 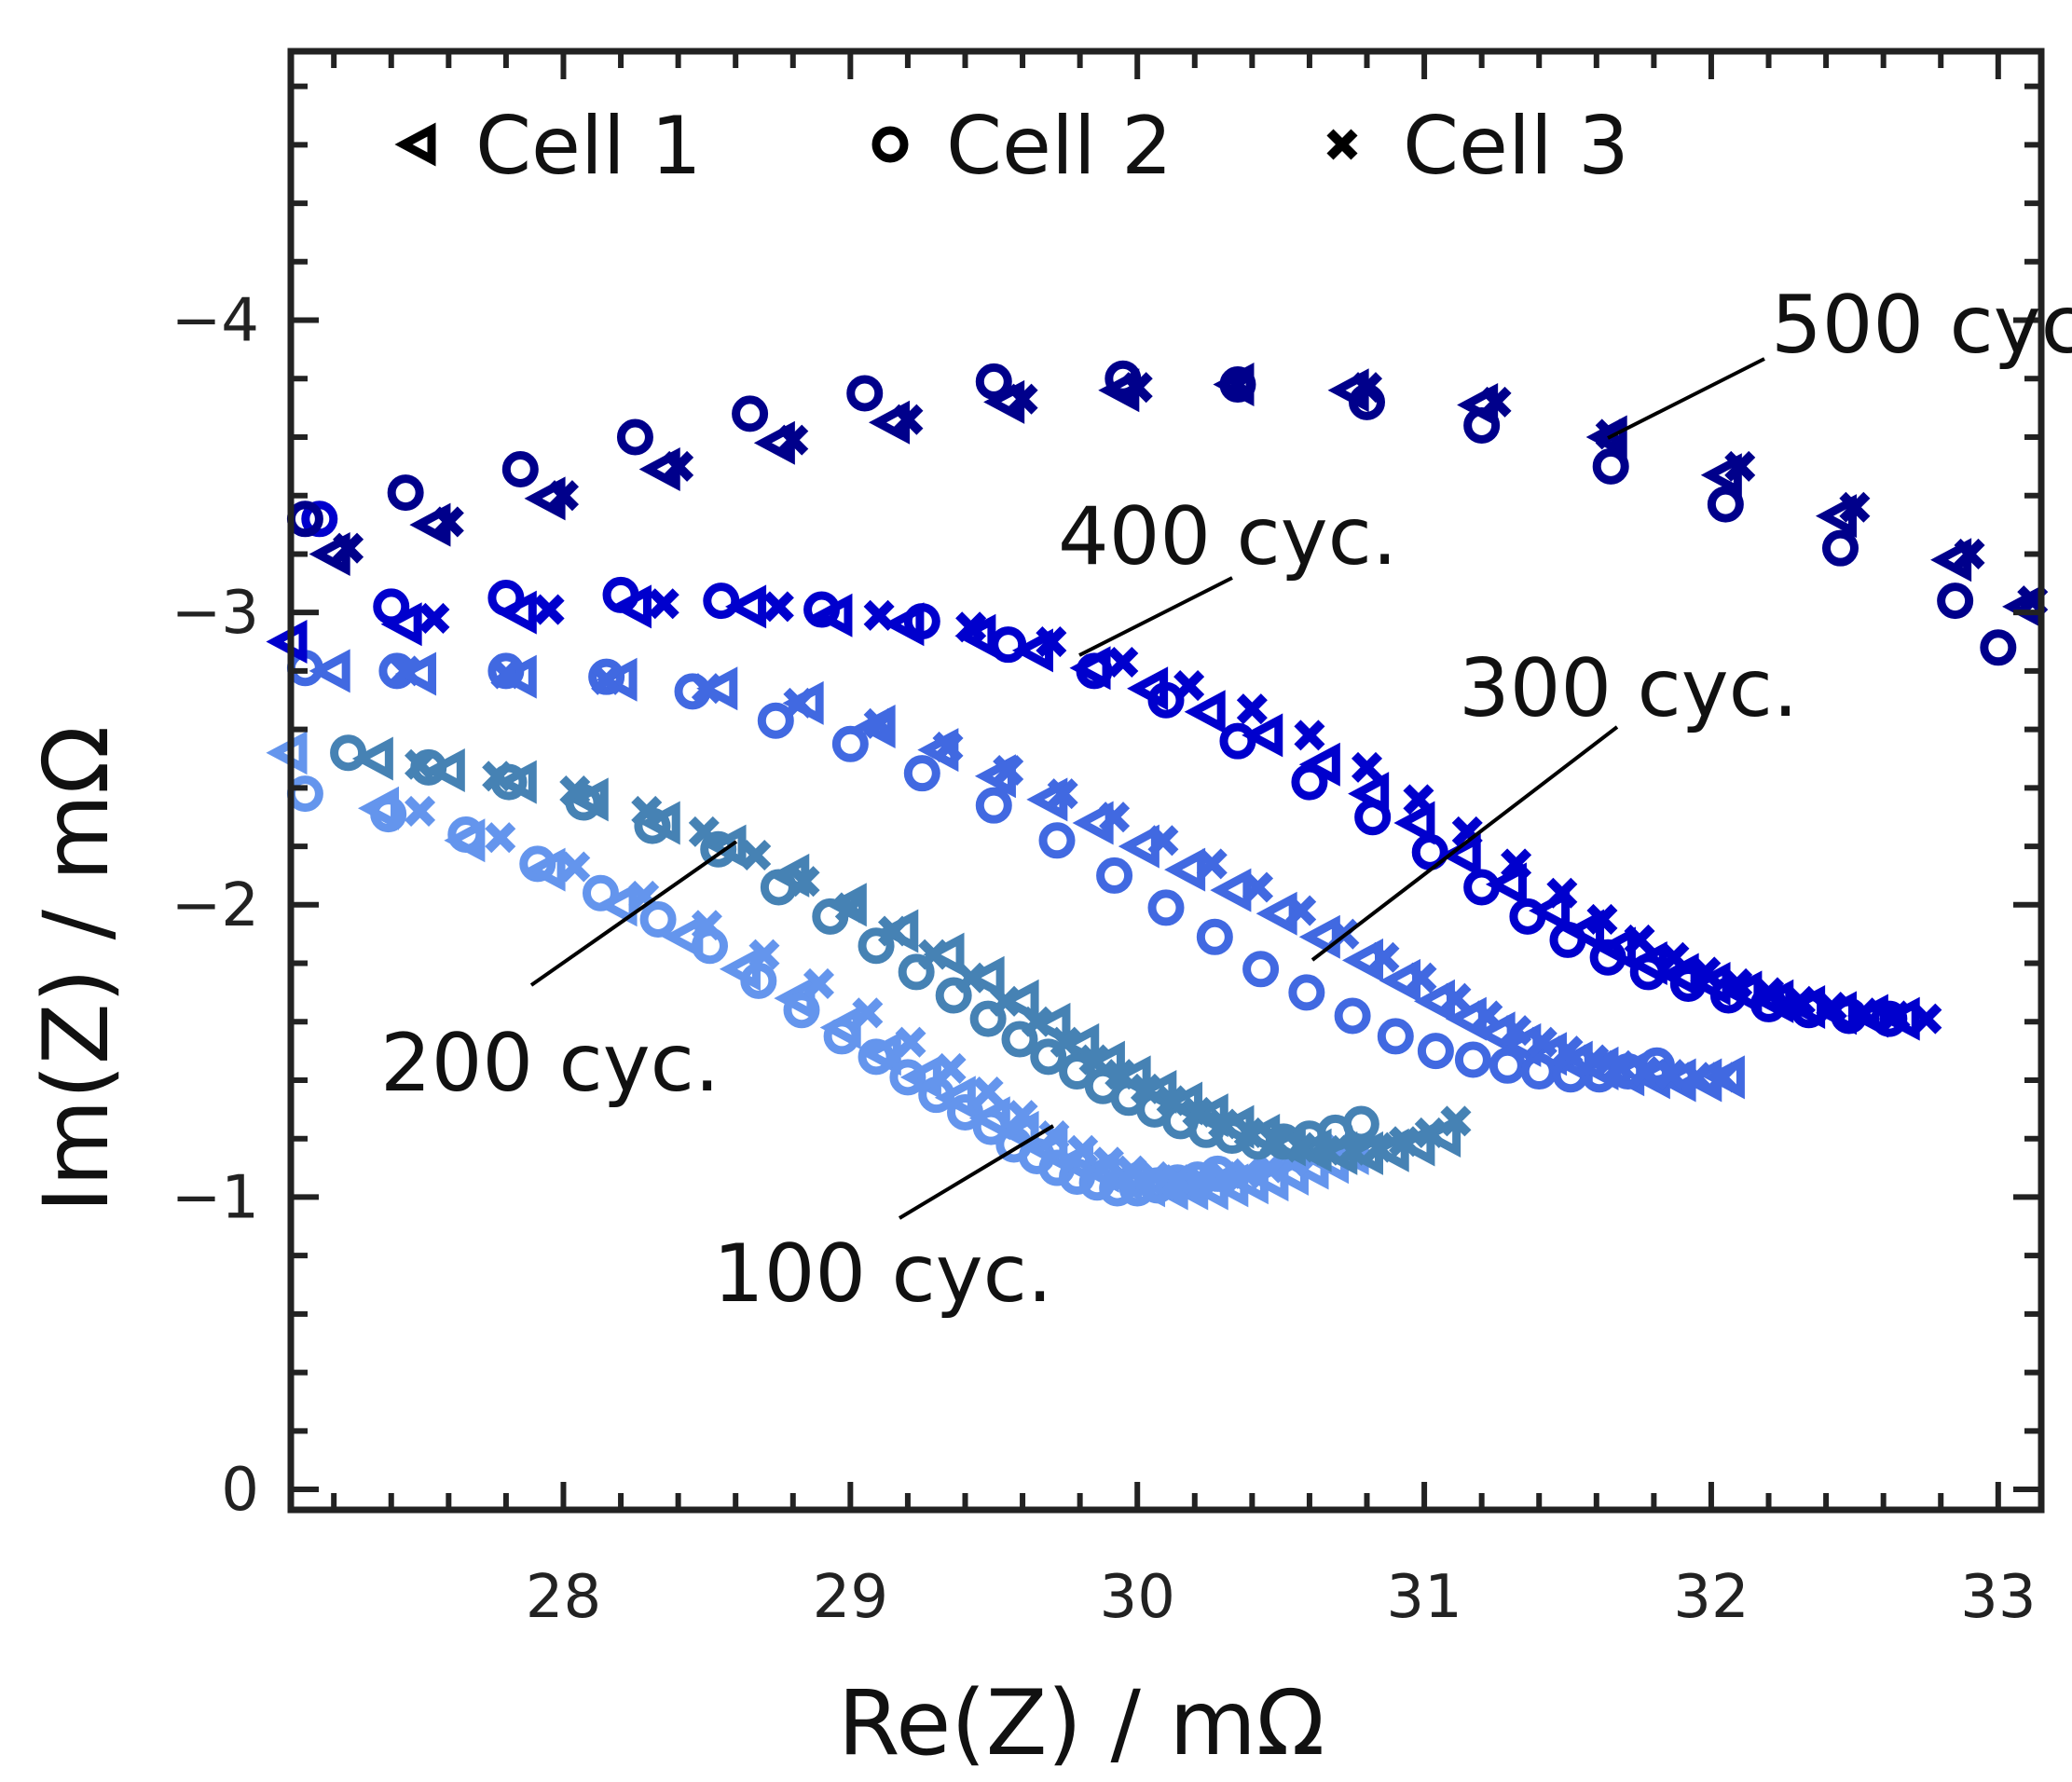 What do you see at coordinates (1711, 1597) in the screenshot?
I see `x-tick-label: 32` at bounding box center [1711, 1597].